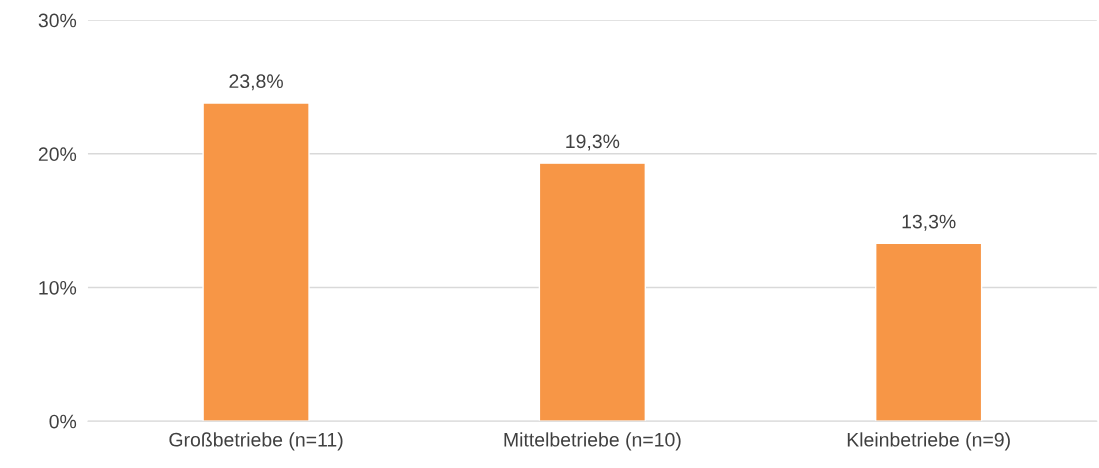 The image size is (1099, 468). What do you see at coordinates (928, 441) in the screenshot?
I see `x-tick-label: Kleinbetriebe (n=9)` at bounding box center [928, 441].